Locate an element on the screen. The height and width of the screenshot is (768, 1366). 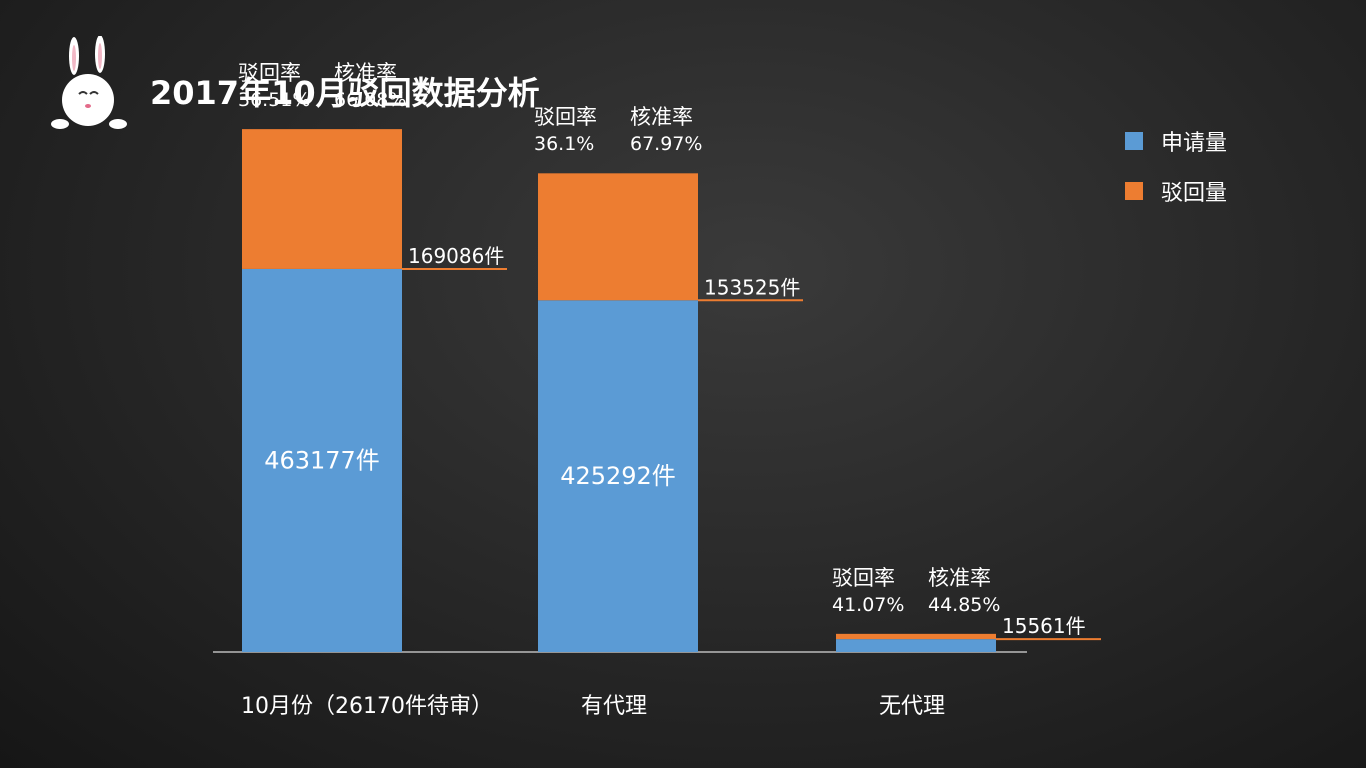
chart-legend: 申请量 驳回量 is located at coordinates (1176, 166).